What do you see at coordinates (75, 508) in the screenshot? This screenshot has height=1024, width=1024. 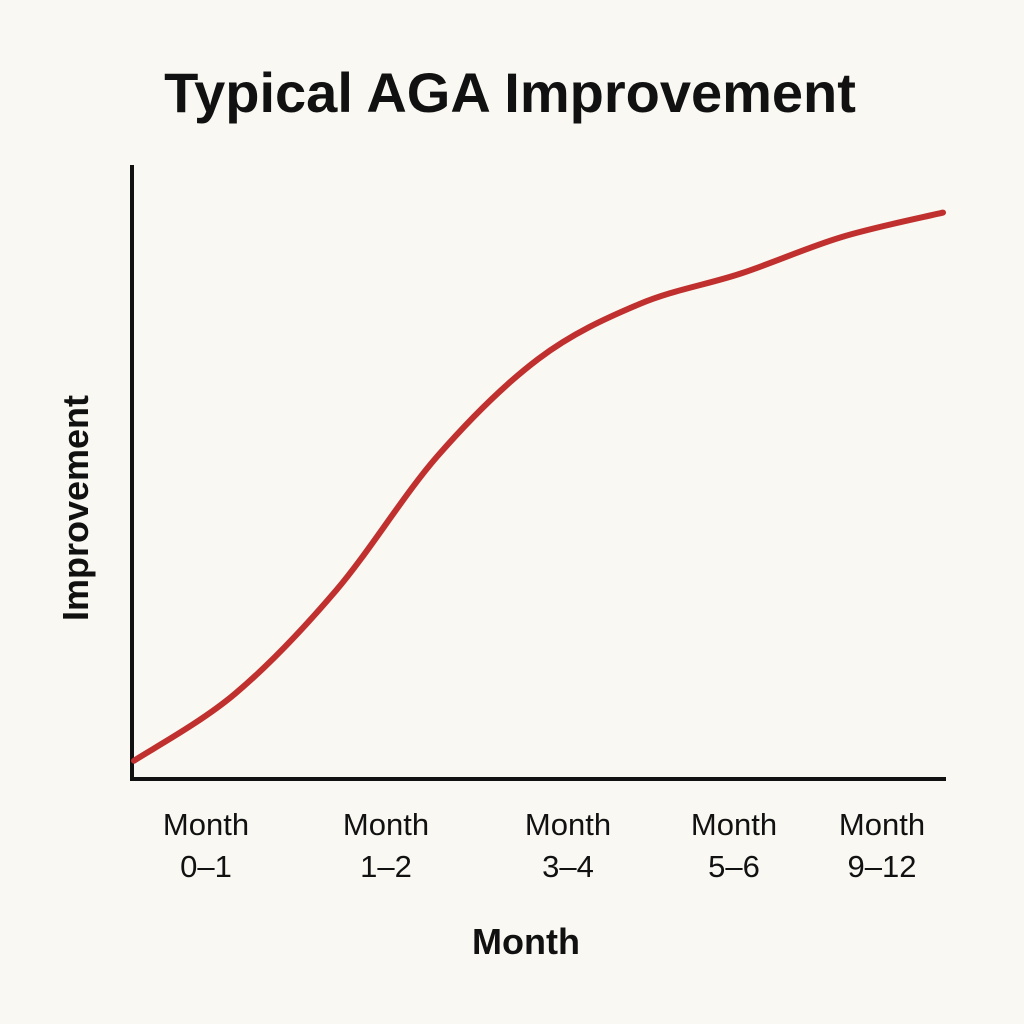 I see `y-axis-label: Improvement` at bounding box center [75, 508].